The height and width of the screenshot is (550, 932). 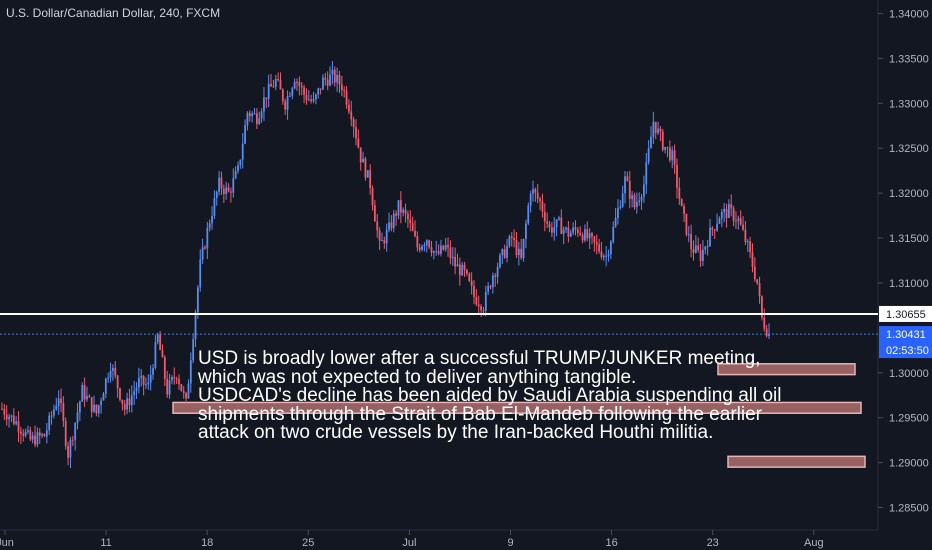 What do you see at coordinates (909, 239) in the screenshot?
I see `y-tick-label: 1.31500` at bounding box center [909, 239].